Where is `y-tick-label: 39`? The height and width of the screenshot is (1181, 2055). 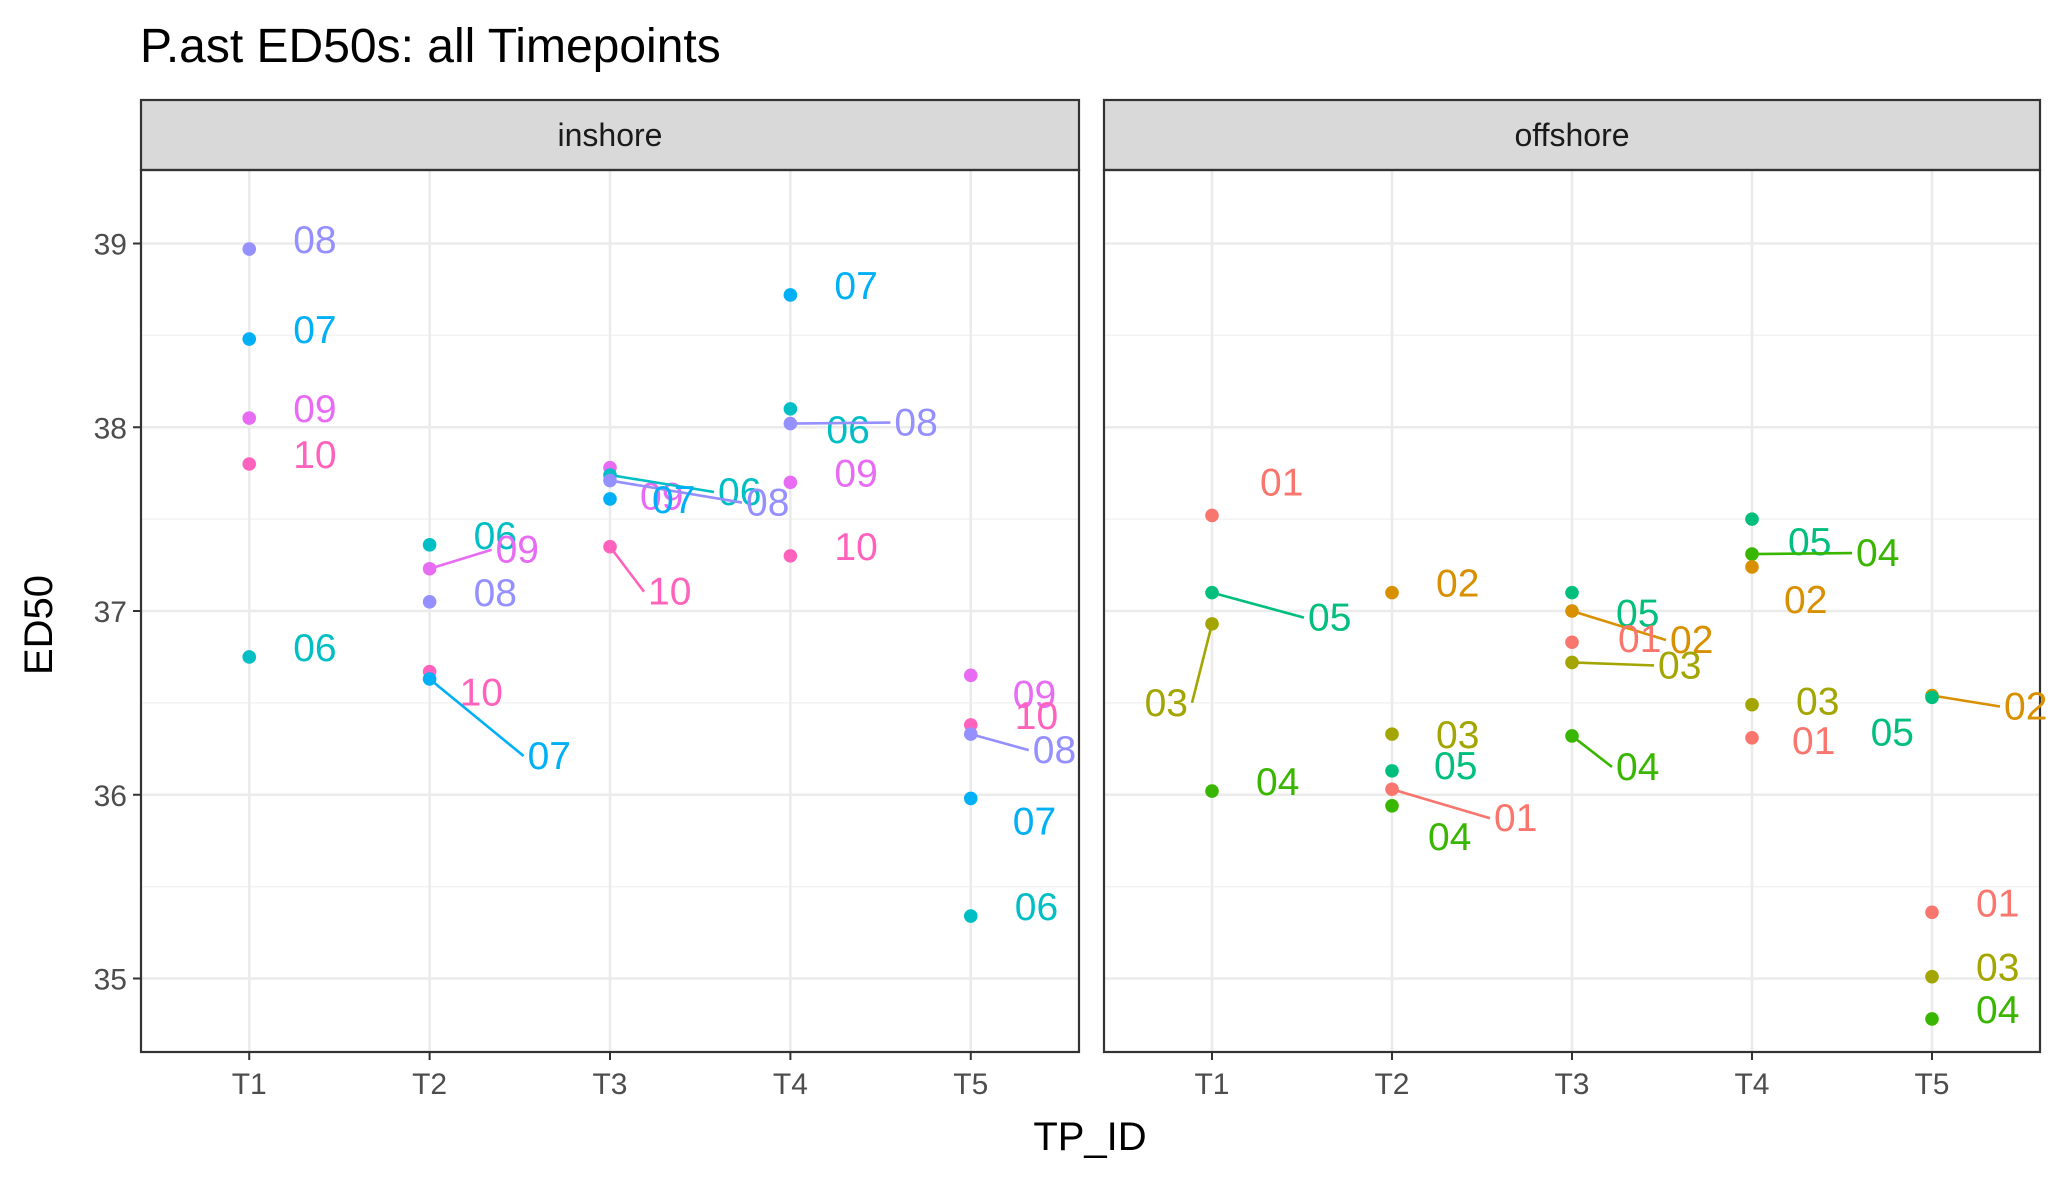 y-tick-label: 39 is located at coordinates (110, 245).